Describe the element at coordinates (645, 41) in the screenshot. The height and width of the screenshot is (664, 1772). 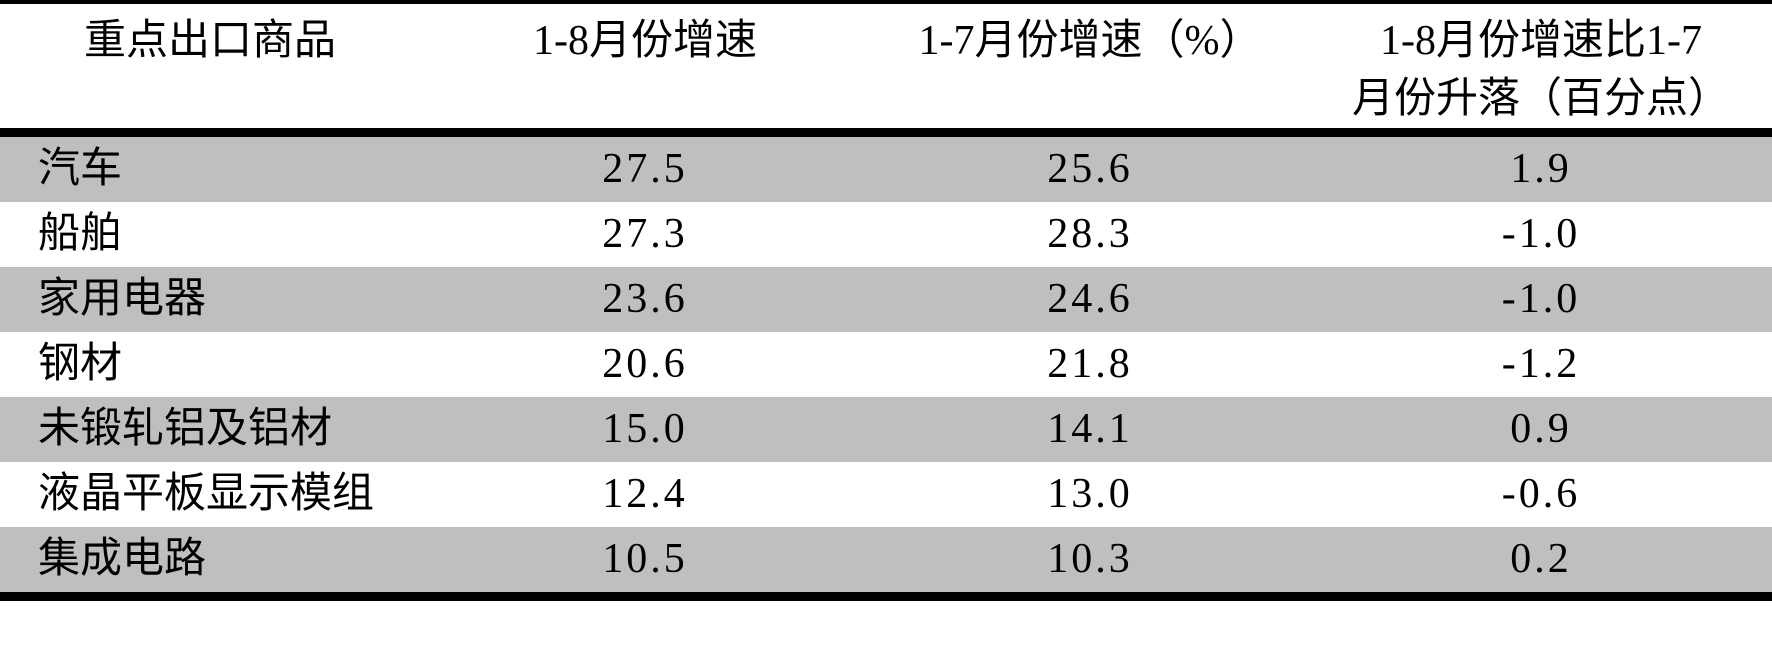
I see `header-growth-1-8-label: 1-8月份增速` at that location.